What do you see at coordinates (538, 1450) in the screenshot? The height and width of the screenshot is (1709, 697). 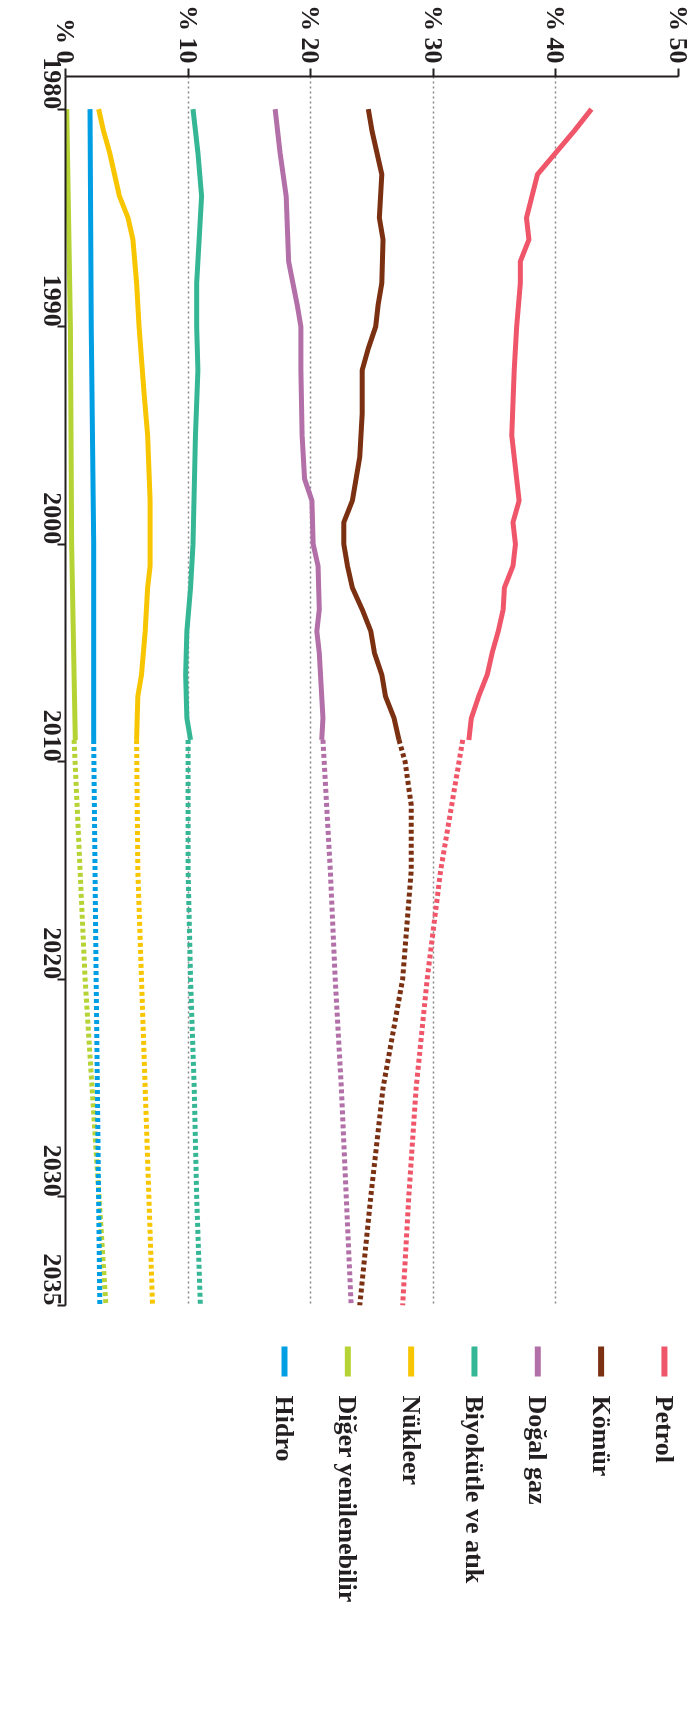 I see `legend-label: Doğal gaz` at bounding box center [538, 1450].